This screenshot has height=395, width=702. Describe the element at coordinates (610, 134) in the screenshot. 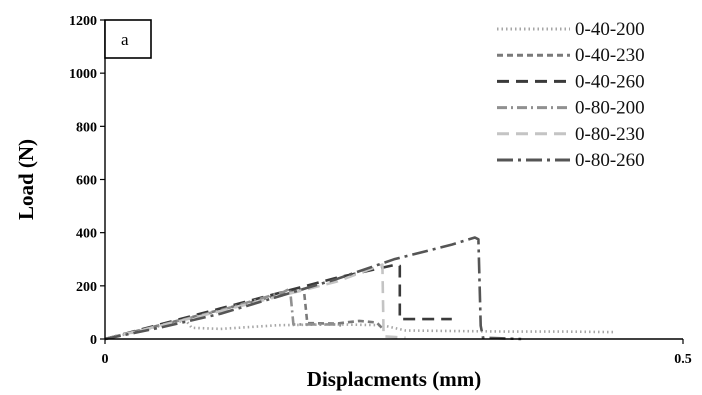

I see `legend-label: 0-80-230` at that location.